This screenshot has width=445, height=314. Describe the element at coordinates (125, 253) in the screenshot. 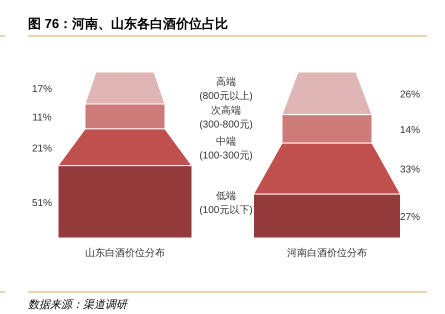

I see `series-name: 山东白酒价位分布` at that location.